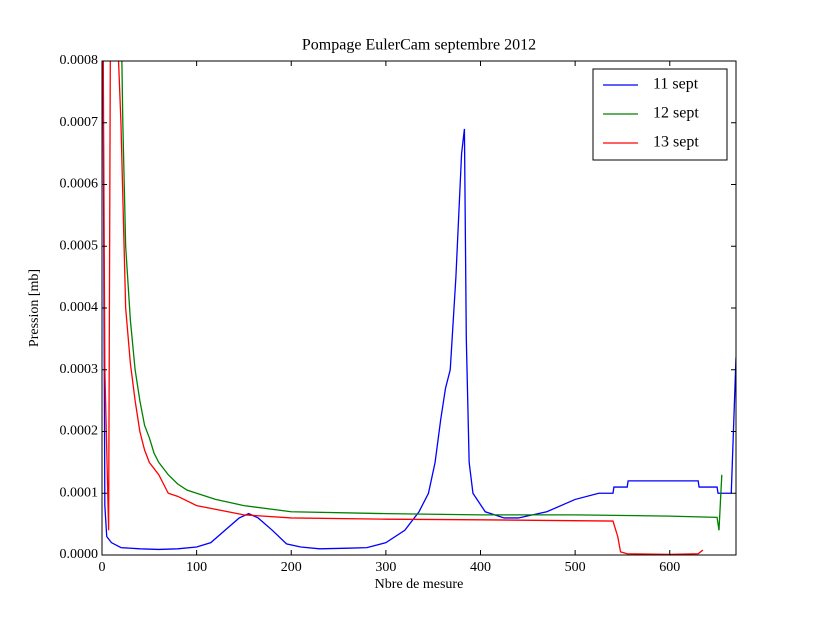 The width and height of the screenshot is (817, 622). What do you see at coordinates (480, 567) in the screenshot?
I see `x-tick-label: 400` at bounding box center [480, 567].